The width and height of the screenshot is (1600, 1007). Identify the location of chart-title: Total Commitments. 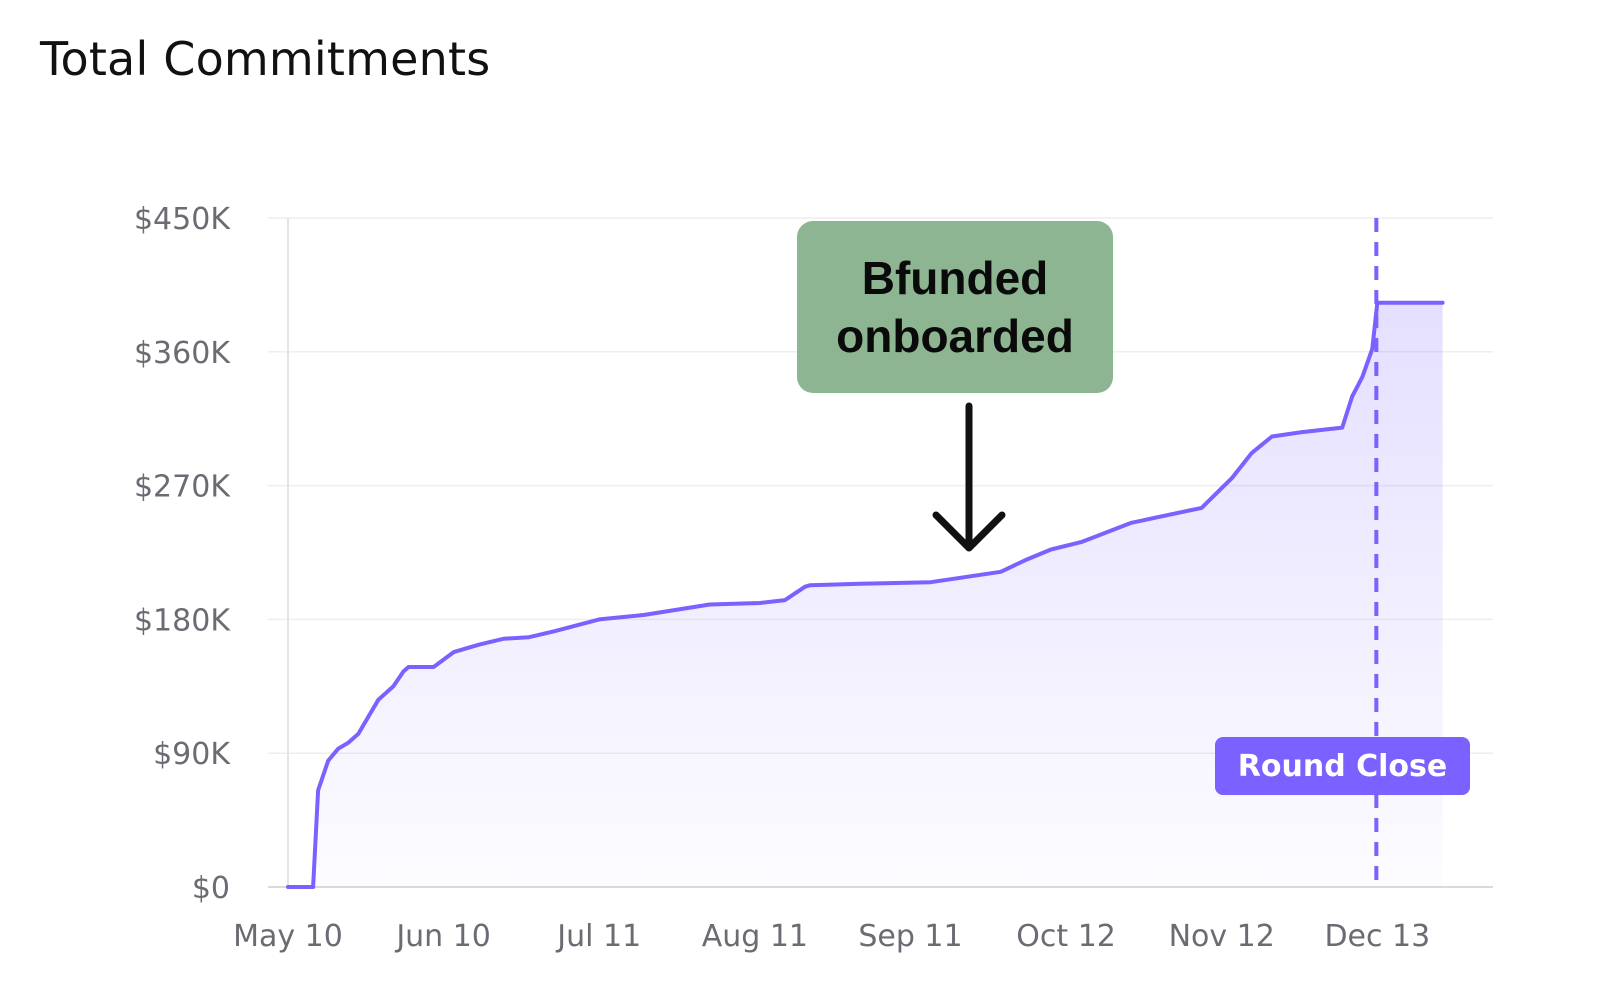
(265, 59).